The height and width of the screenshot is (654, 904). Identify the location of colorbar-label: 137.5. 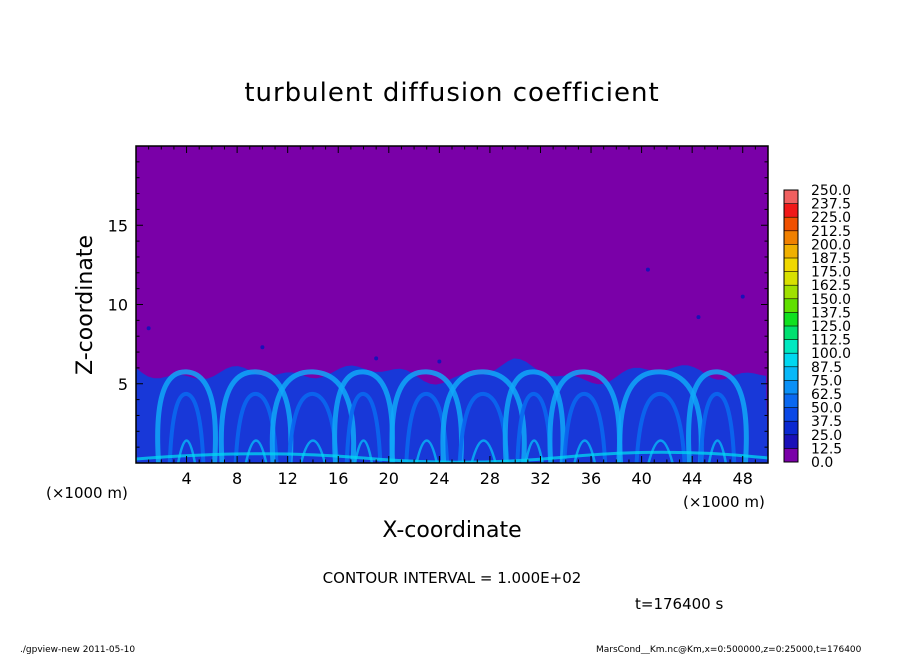
(831, 313).